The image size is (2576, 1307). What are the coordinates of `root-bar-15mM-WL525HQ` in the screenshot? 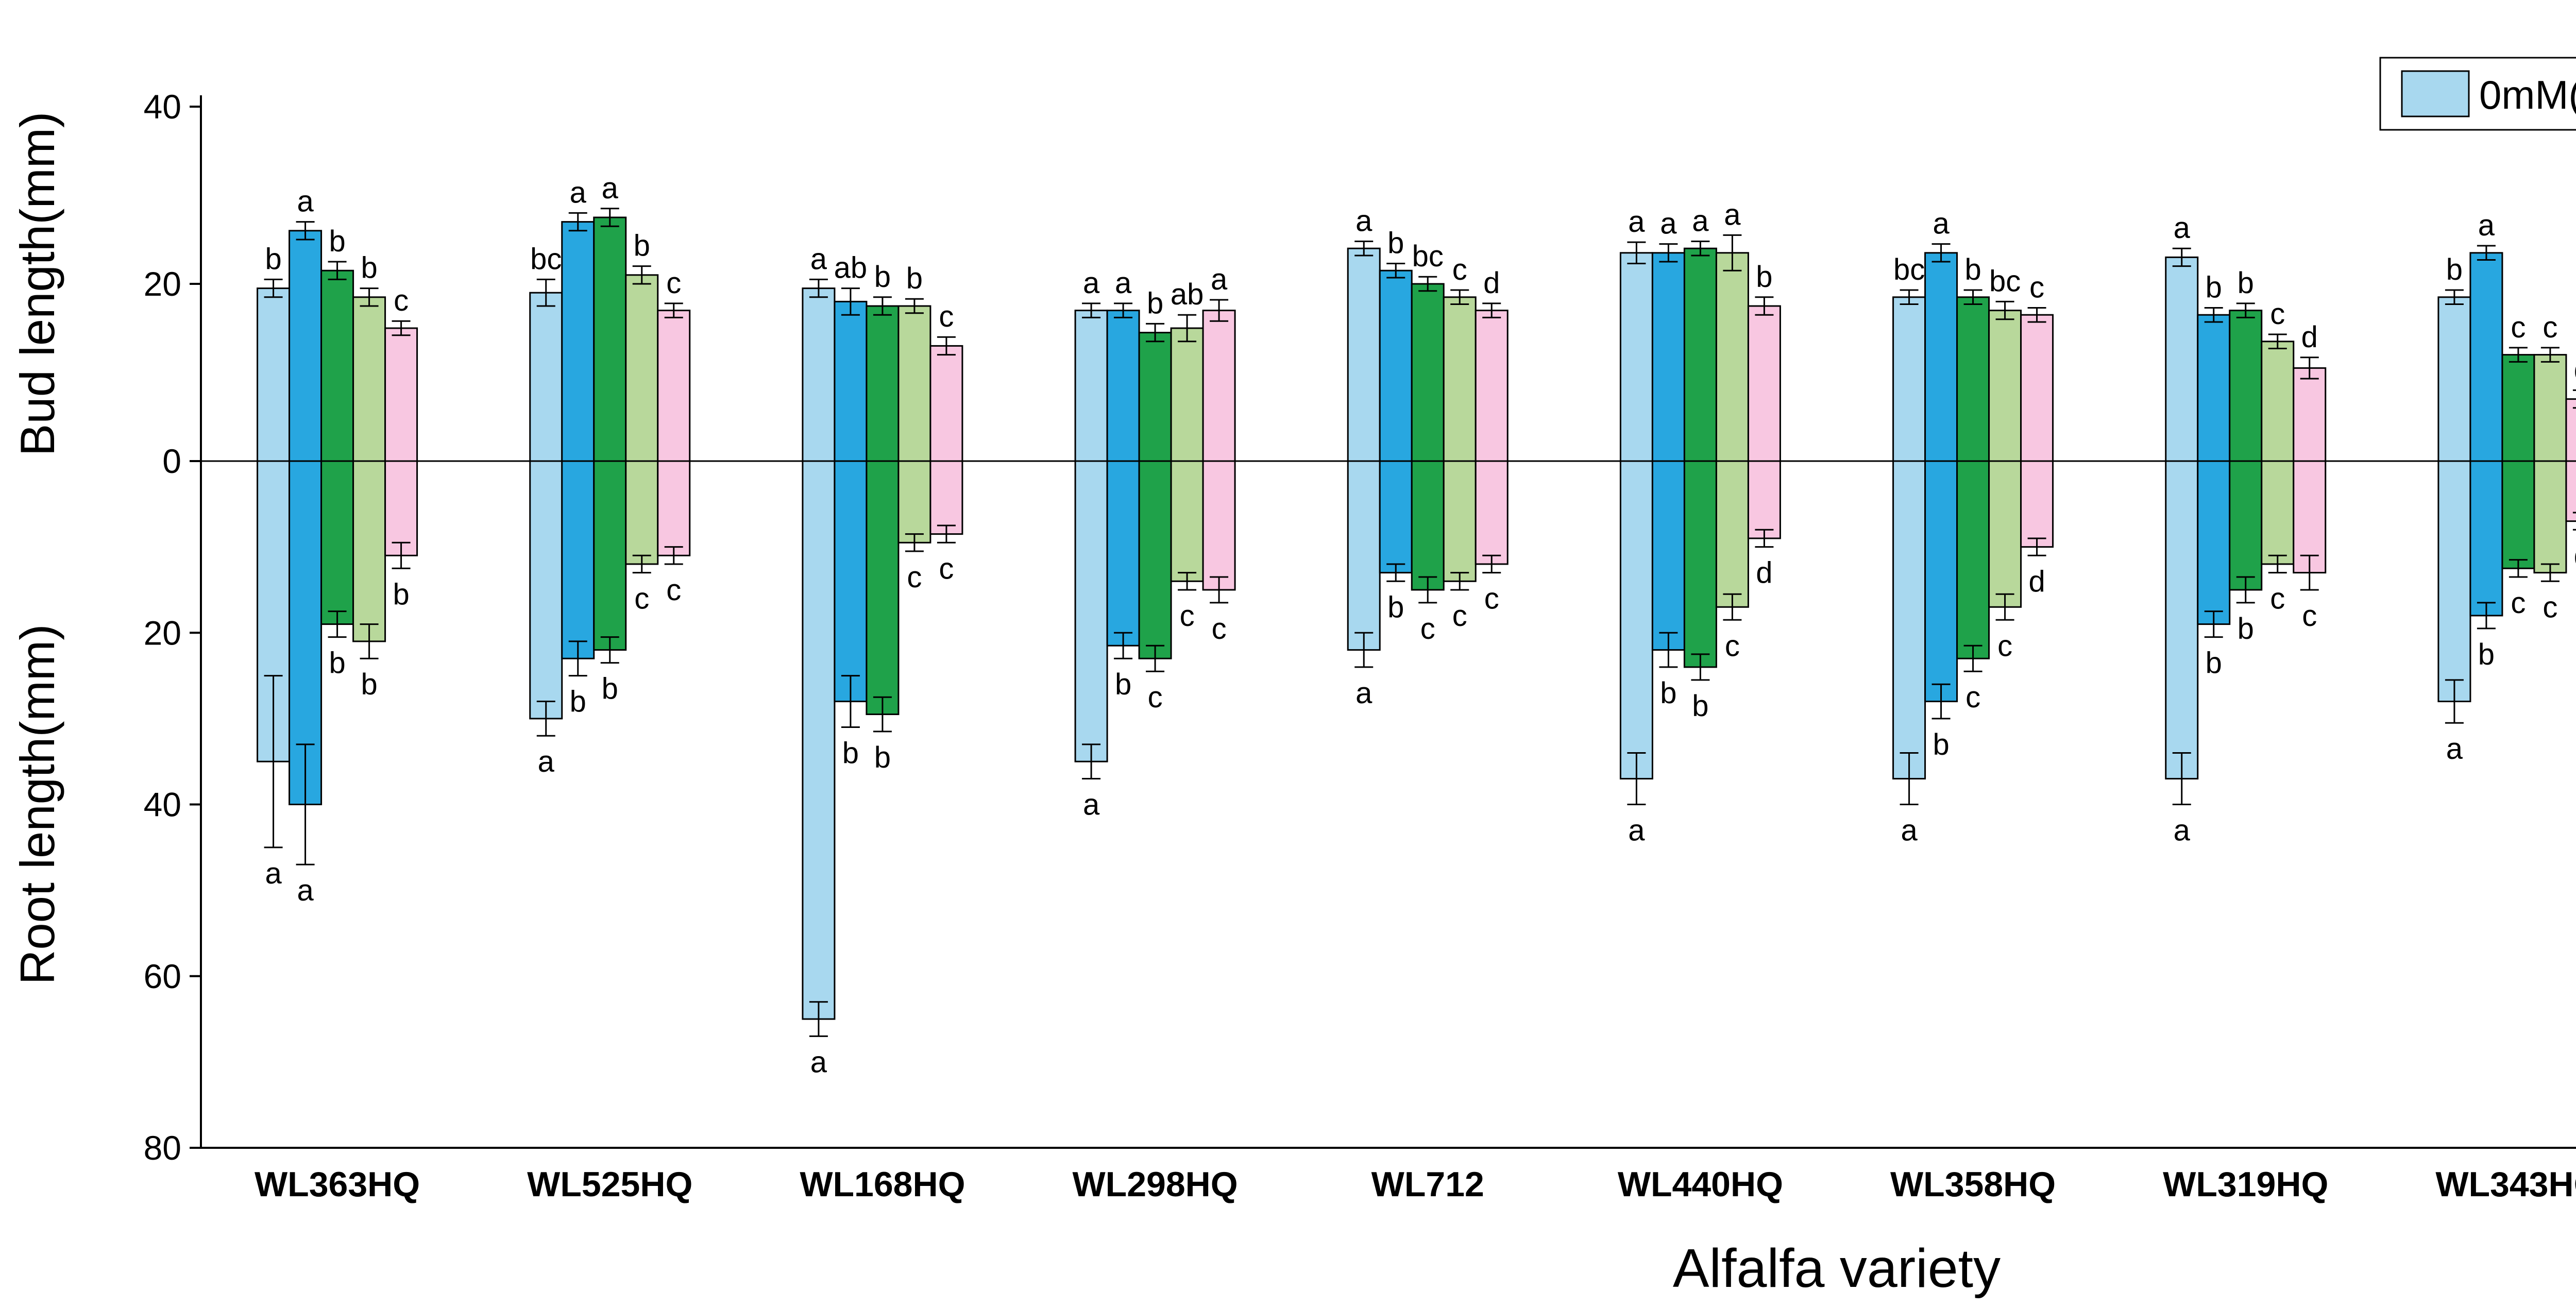 It's located at (642, 512).